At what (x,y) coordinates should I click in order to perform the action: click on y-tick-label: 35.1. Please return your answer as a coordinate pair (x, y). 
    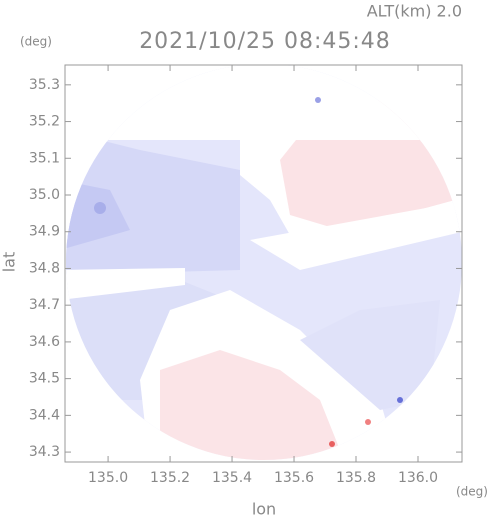
    Looking at the image, I should click on (44, 158).